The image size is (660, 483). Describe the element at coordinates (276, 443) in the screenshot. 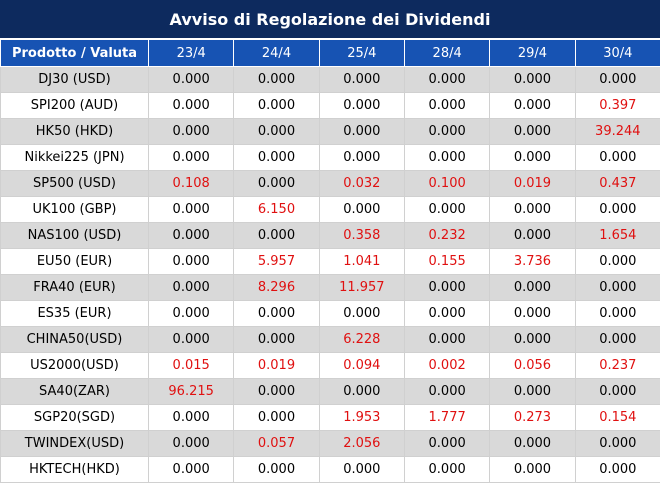

I see `dividend-value: 0.057` at that location.